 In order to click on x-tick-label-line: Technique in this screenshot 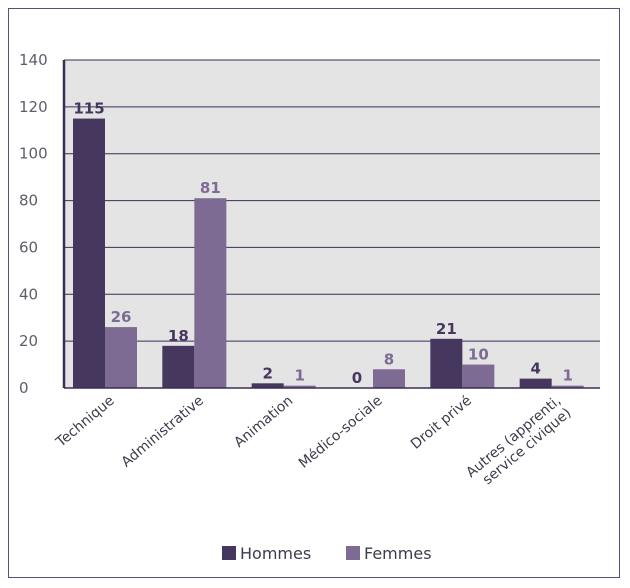, I will do `click(85, 422)`.